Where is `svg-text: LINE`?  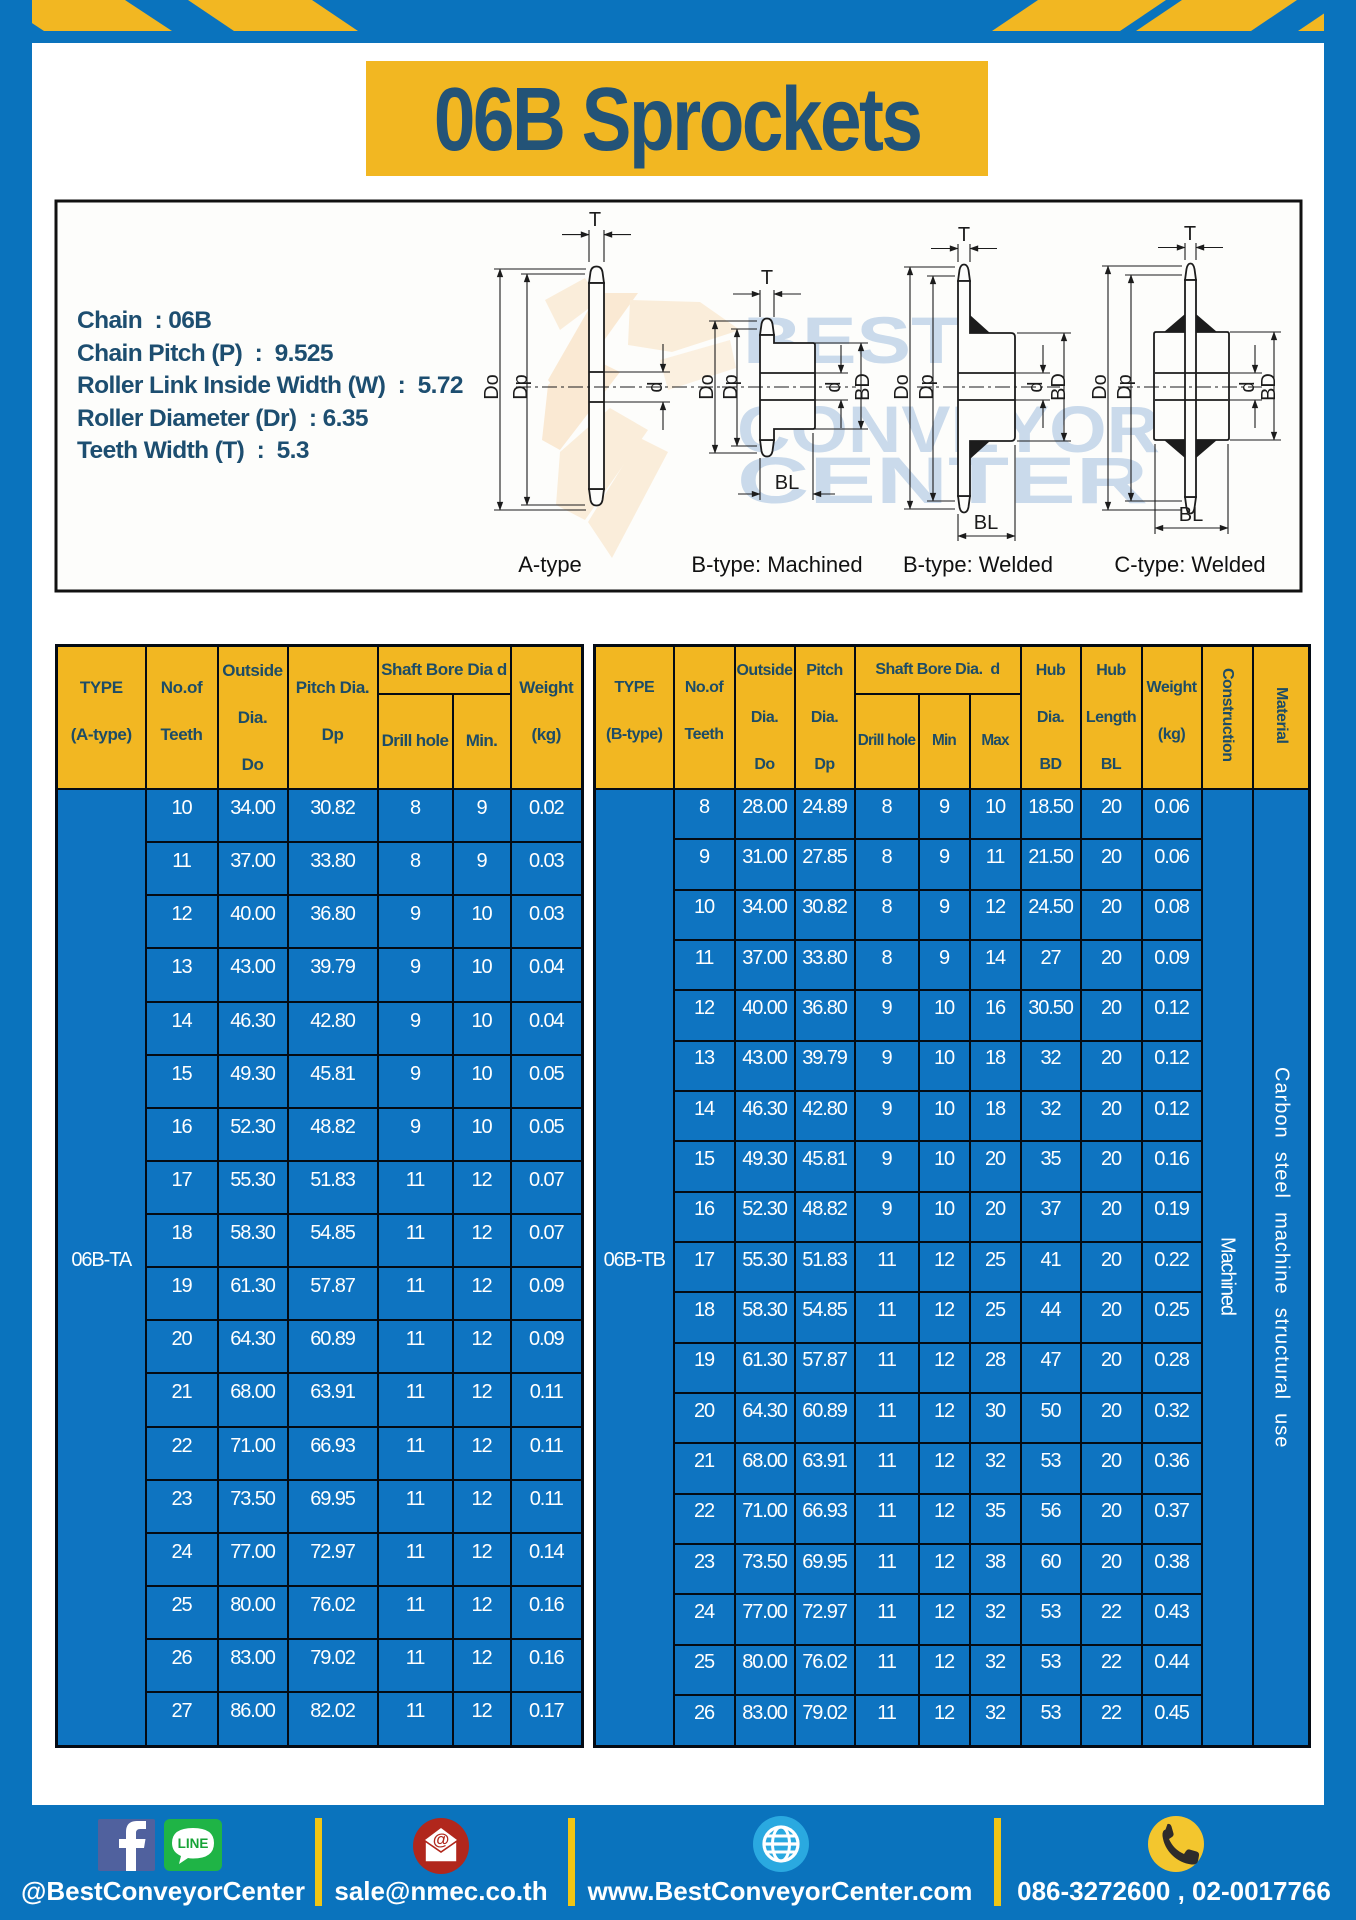 svg-text: LINE is located at coordinates (193, 1843).